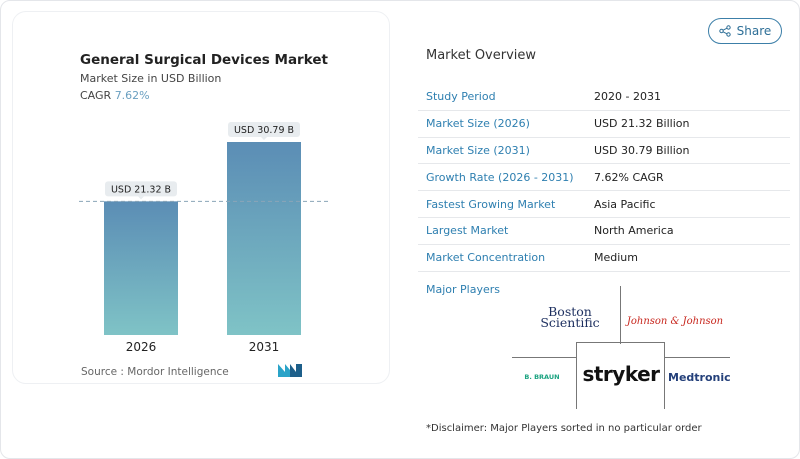 The width and height of the screenshot is (800, 459). What do you see at coordinates (478, 150) in the screenshot?
I see `row-label: Market Size (2031)` at bounding box center [478, 150].